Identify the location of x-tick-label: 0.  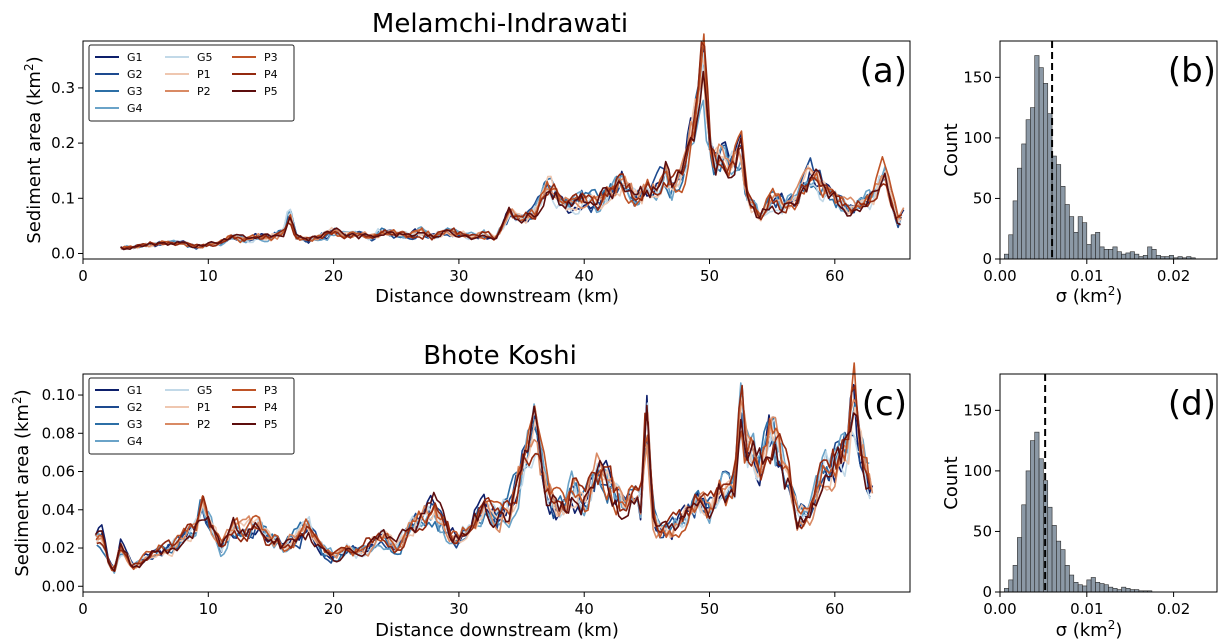
(83, 609).